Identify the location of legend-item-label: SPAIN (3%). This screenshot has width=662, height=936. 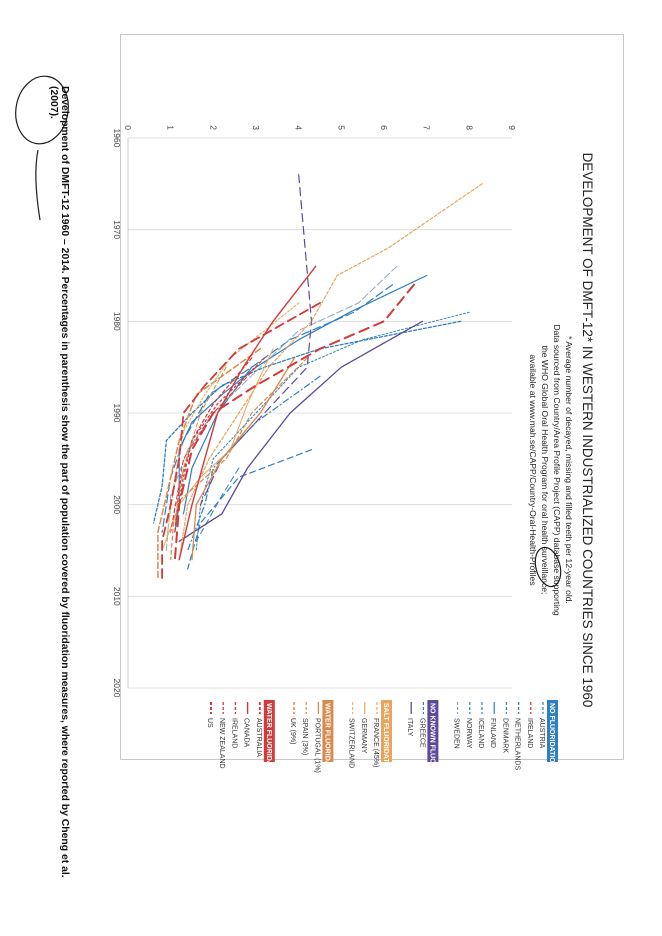
(304, 736).